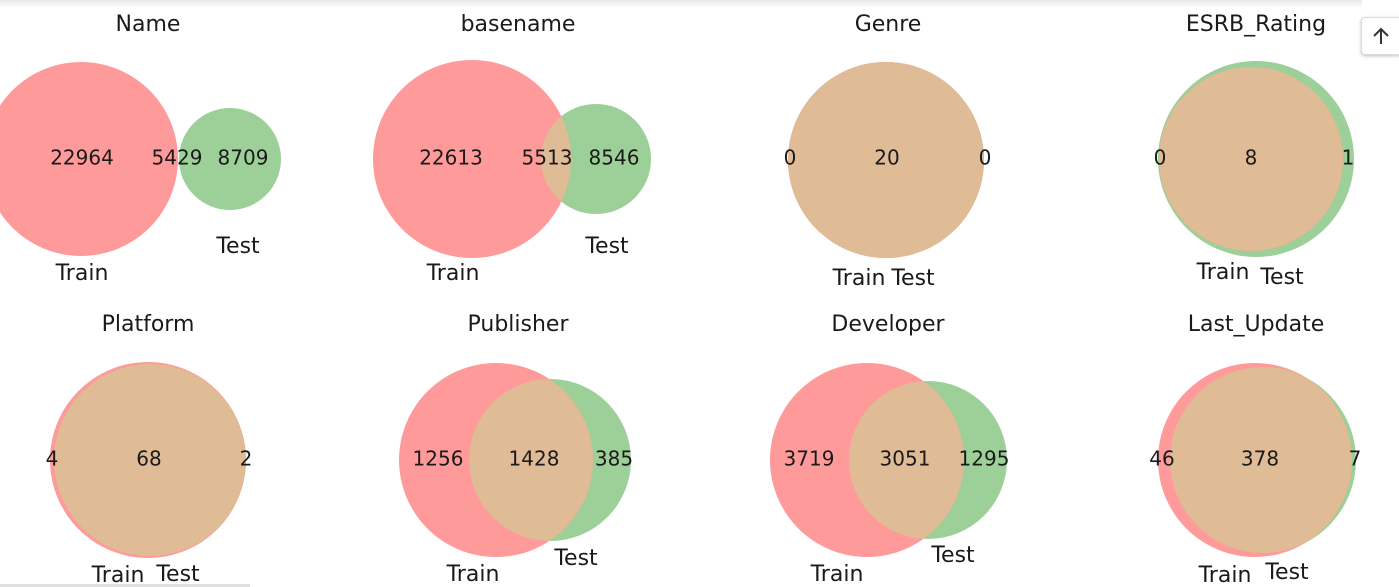 This screenshot has height=587, width=1399. Describe the element at coordinates (82, 158) in the screenshot. I see `count-only-train: 22964` at that location.